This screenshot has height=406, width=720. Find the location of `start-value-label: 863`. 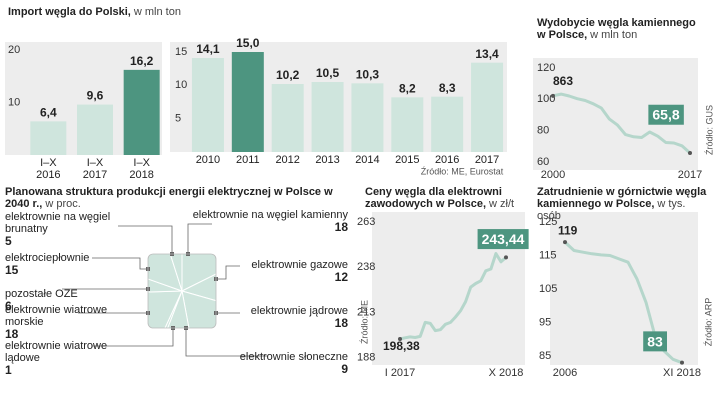

start-value-label: 863 is located at coordinates (563, 81).